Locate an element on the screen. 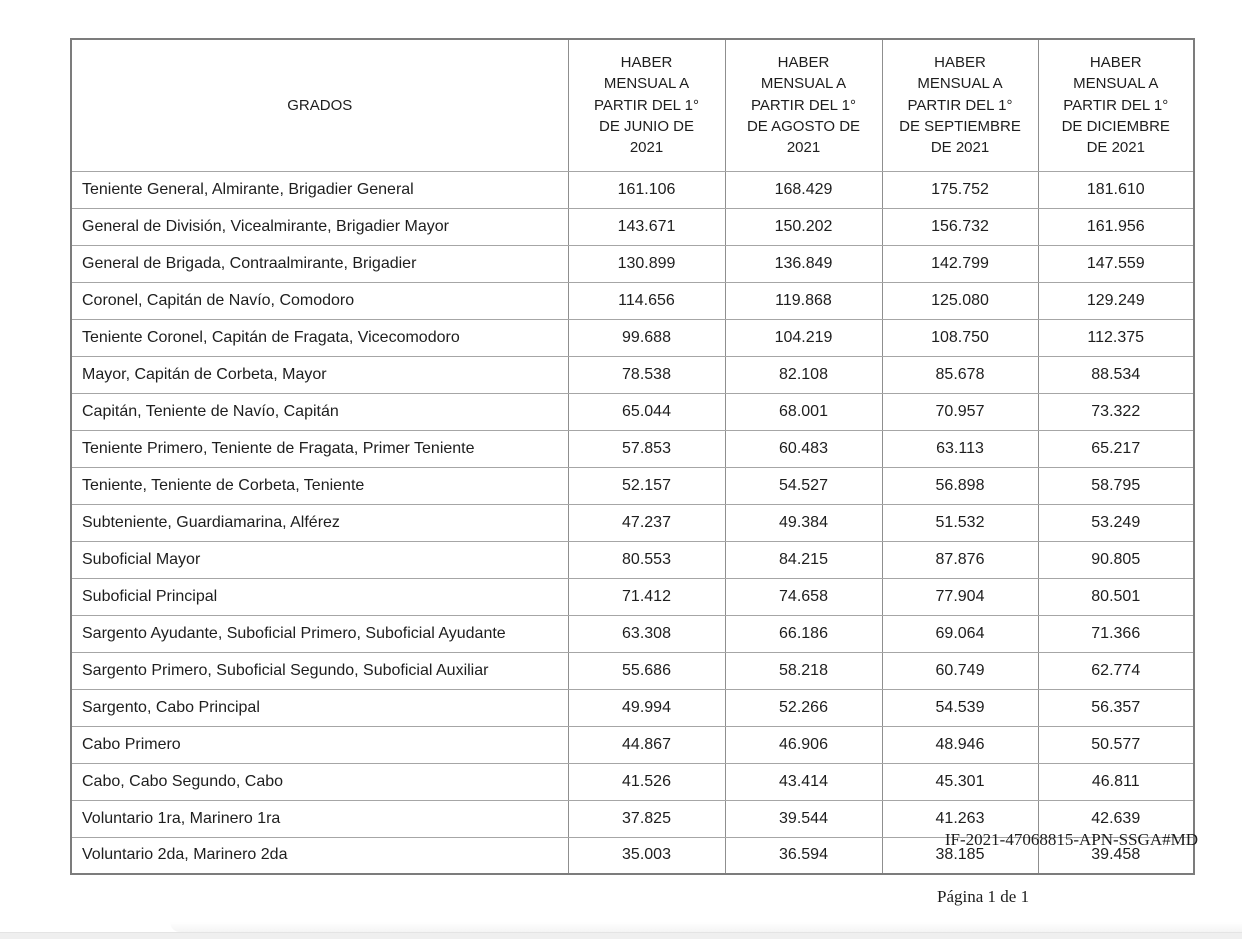 This screenshot has width=1242, height=939. haber-agosto-cell: 60.483 is located at coordinates (803, 448).